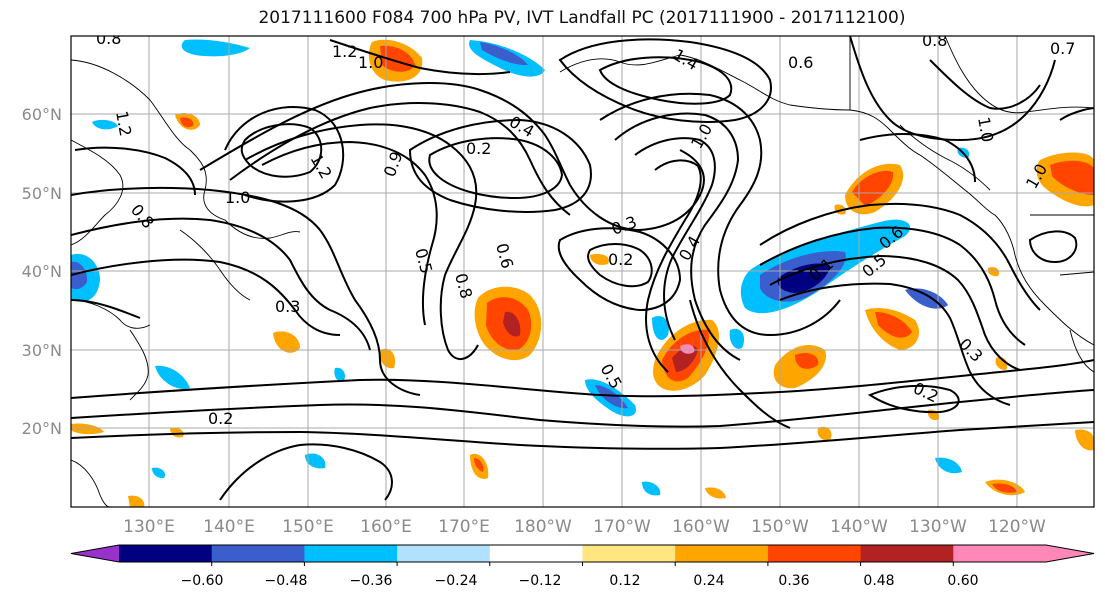 The image size is (1105, 601). Describe the element at coordinates (386, 527) in the screenshot. I see `lon-label: 160°E` at that location.